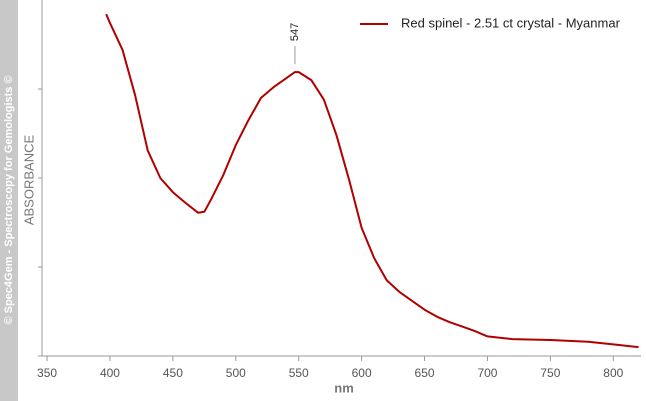  I want to click on x-tick-label: 500, so click(236, 373).